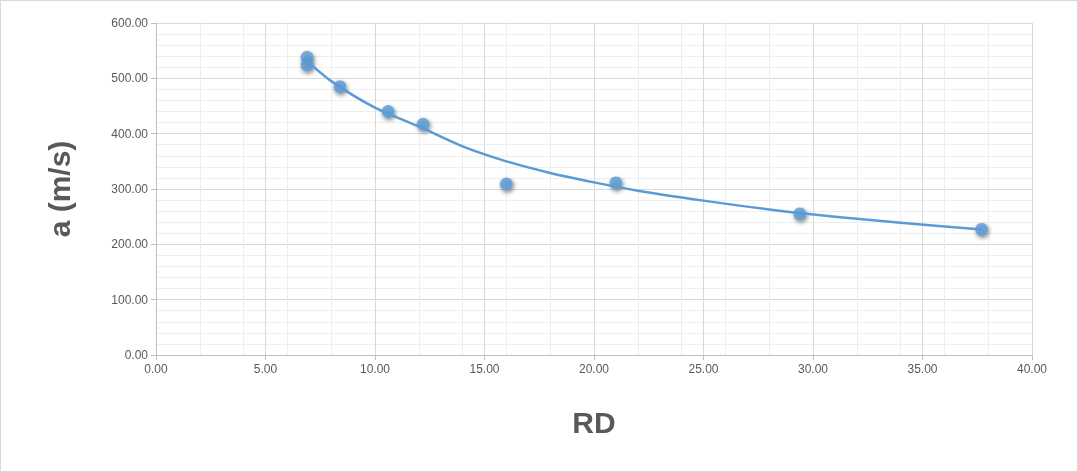 The image size is (1078, 472). I want to click on y-axis-title: a (m/s), so click(59, 189).